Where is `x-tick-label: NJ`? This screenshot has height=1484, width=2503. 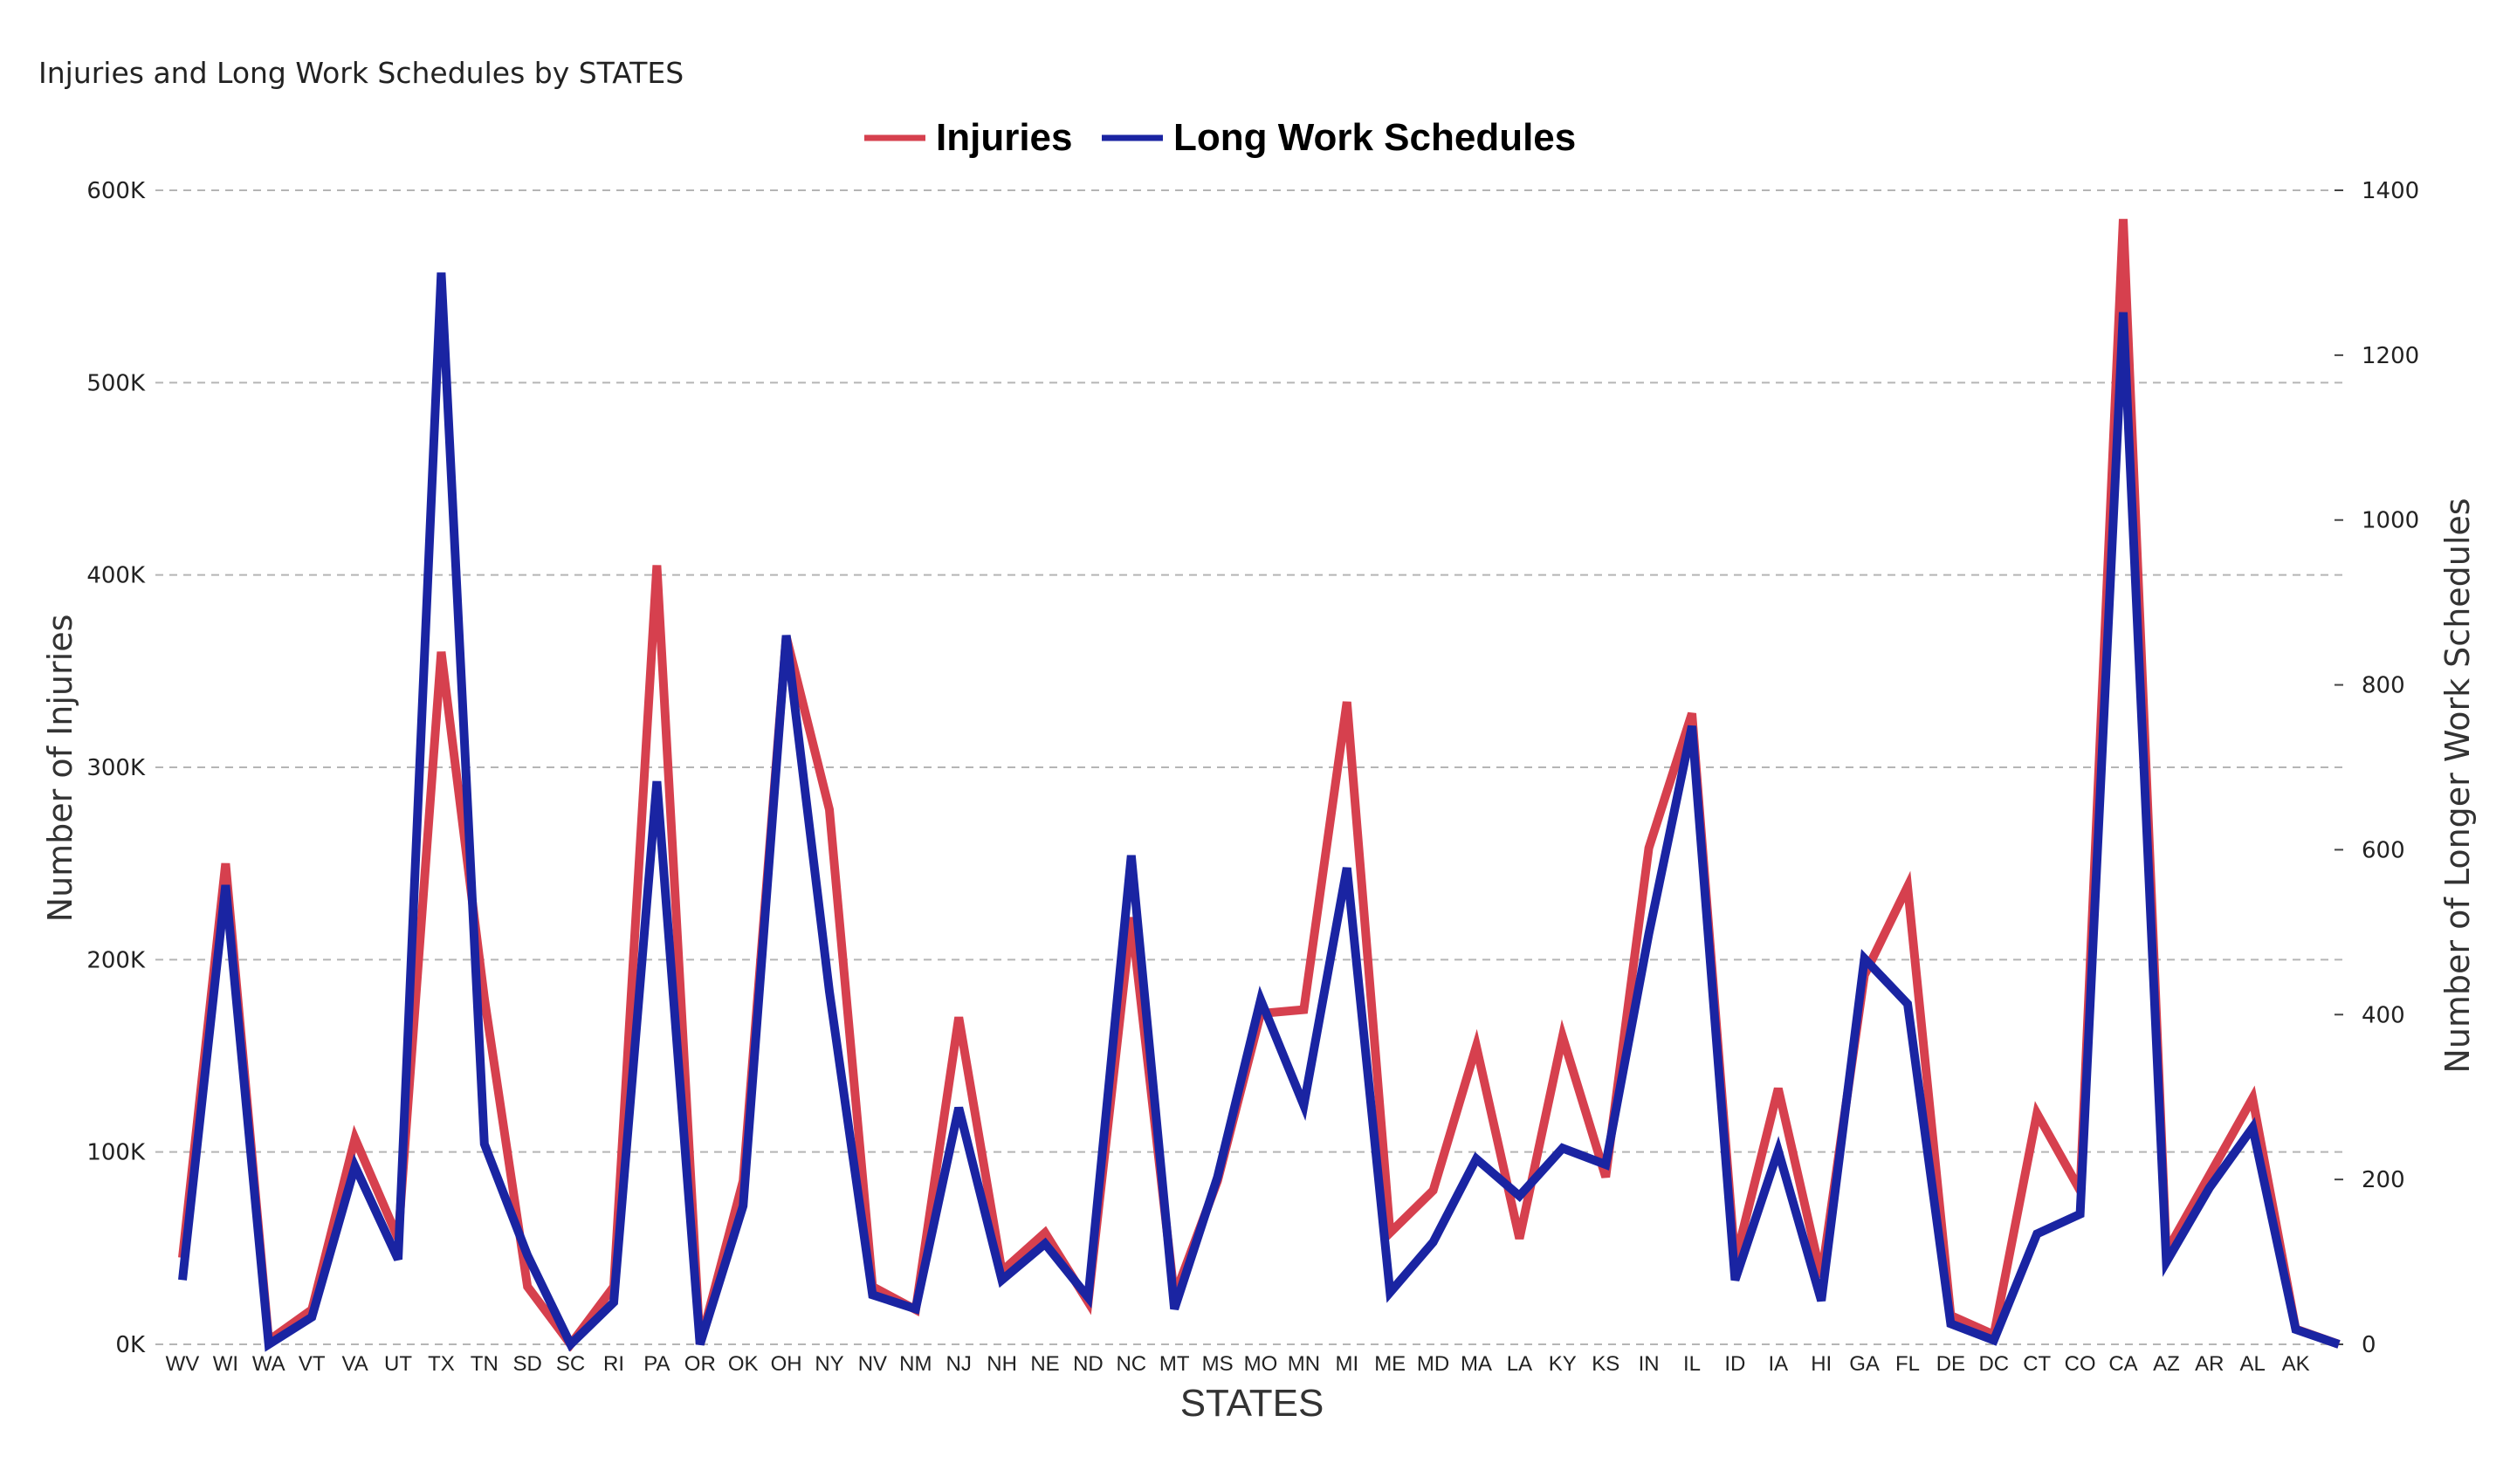
x-tick-label: NJ is located at coordinates (959, 1364).